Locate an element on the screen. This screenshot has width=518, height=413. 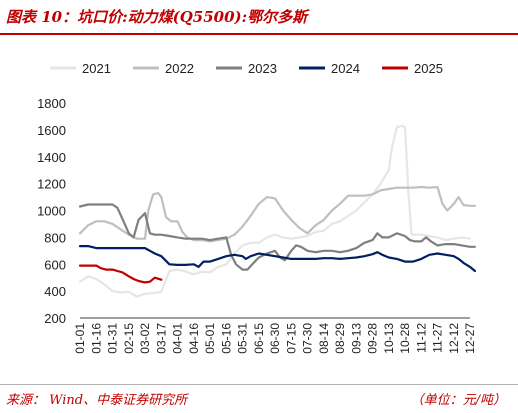
x-tick-label: 12-27 is located at coordinates (470, 338).